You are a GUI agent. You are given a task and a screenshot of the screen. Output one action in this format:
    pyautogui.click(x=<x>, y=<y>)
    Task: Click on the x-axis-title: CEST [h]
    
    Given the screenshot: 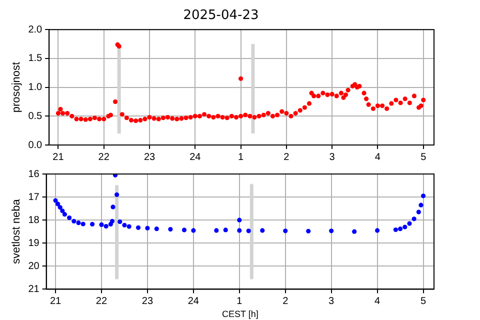 What is the action you would take?
    pyautogui.click(x=240, y=314)
    